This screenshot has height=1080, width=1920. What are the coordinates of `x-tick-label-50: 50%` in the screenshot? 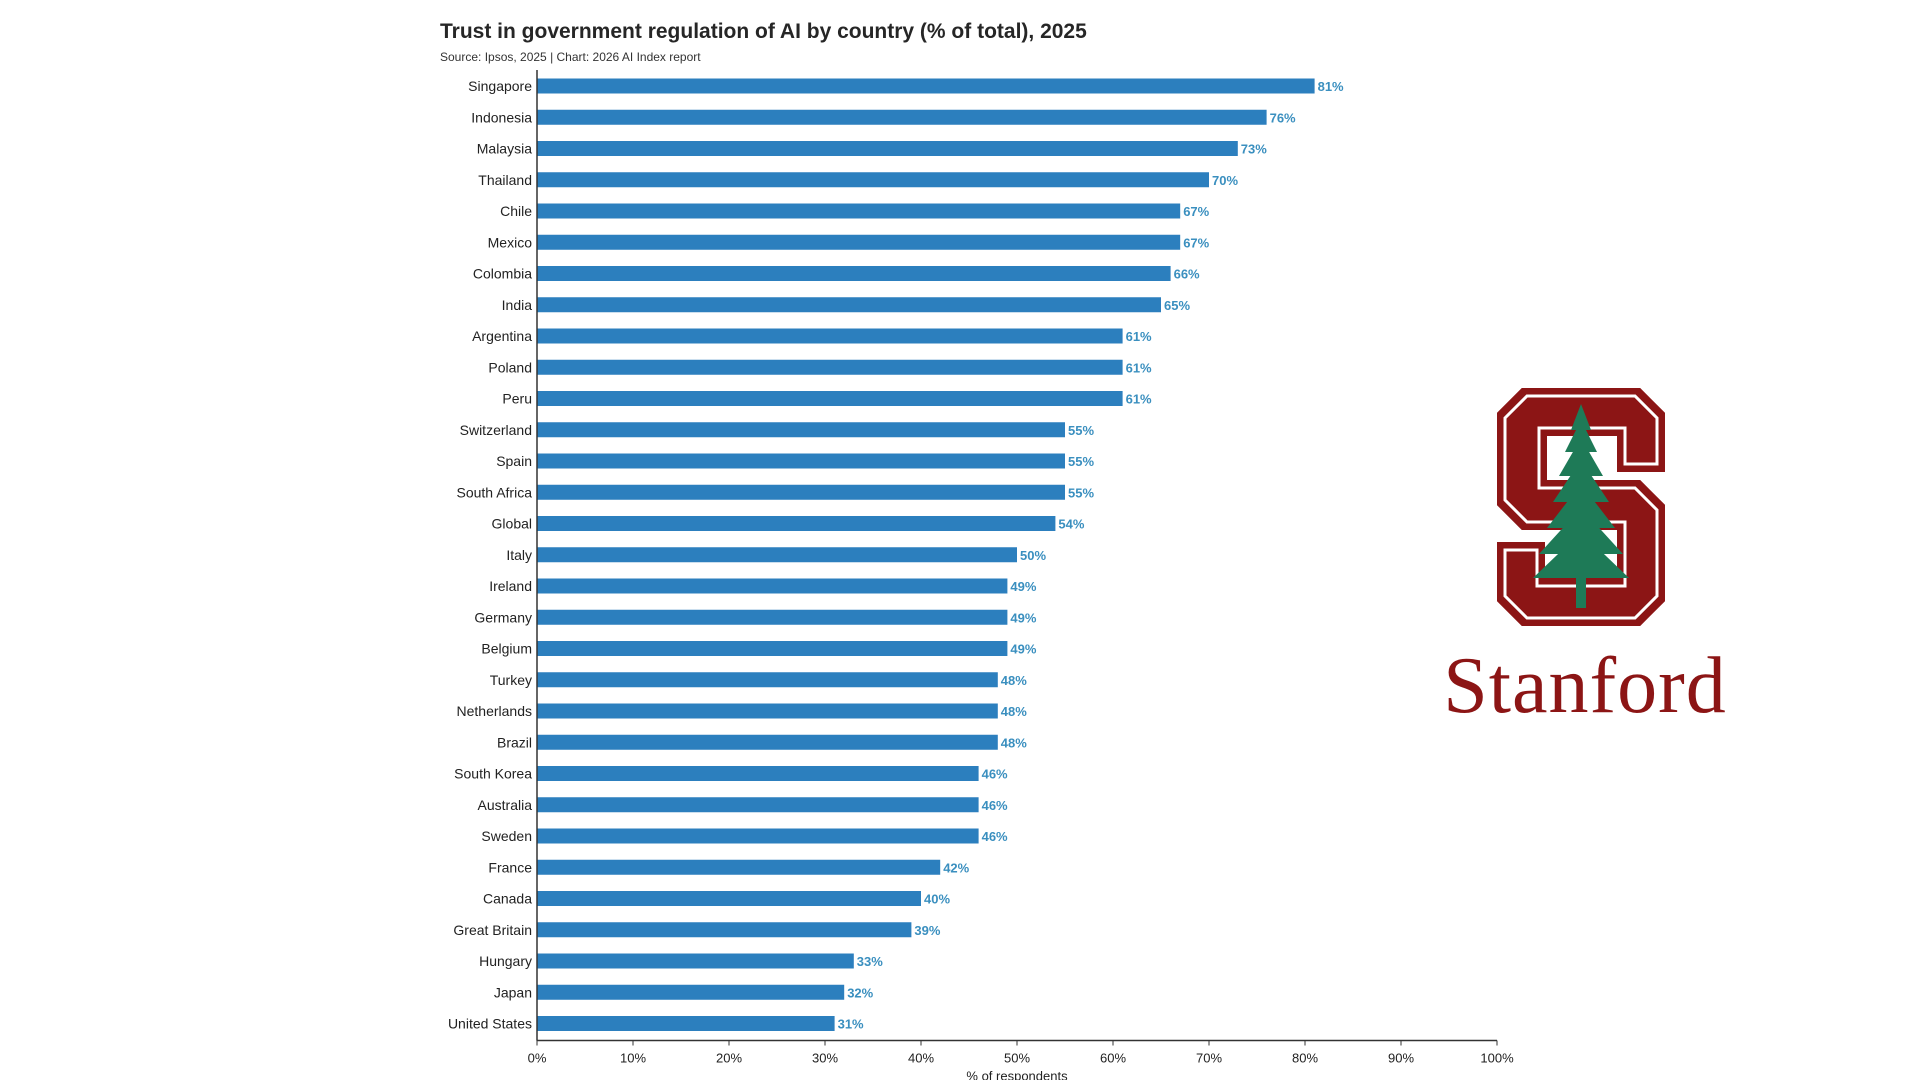 It's located at (1017, 1058).